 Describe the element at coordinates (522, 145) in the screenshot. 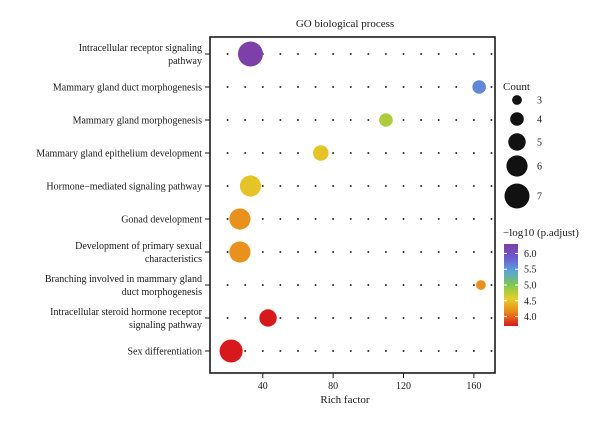

I see `size-legend: Count 3 4 5 6 7` at that location.